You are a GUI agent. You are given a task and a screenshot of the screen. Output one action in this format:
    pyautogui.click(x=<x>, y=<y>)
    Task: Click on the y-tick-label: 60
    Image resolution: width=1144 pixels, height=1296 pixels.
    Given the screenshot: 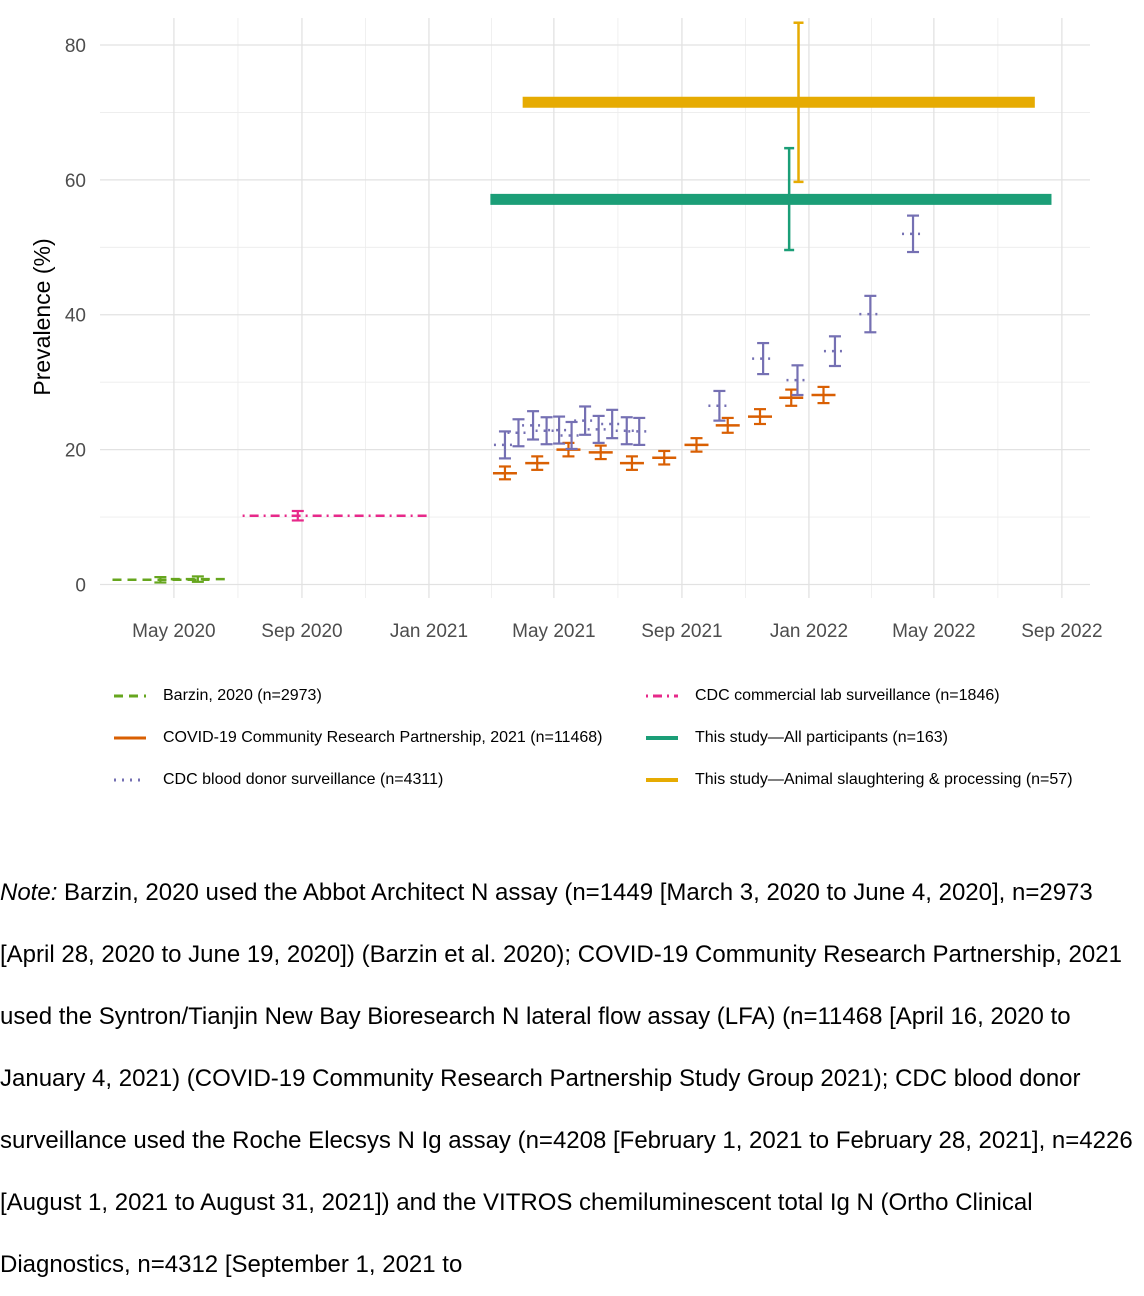 What is the action you would take?
    pyautogui.click(x=75, y=181)
    